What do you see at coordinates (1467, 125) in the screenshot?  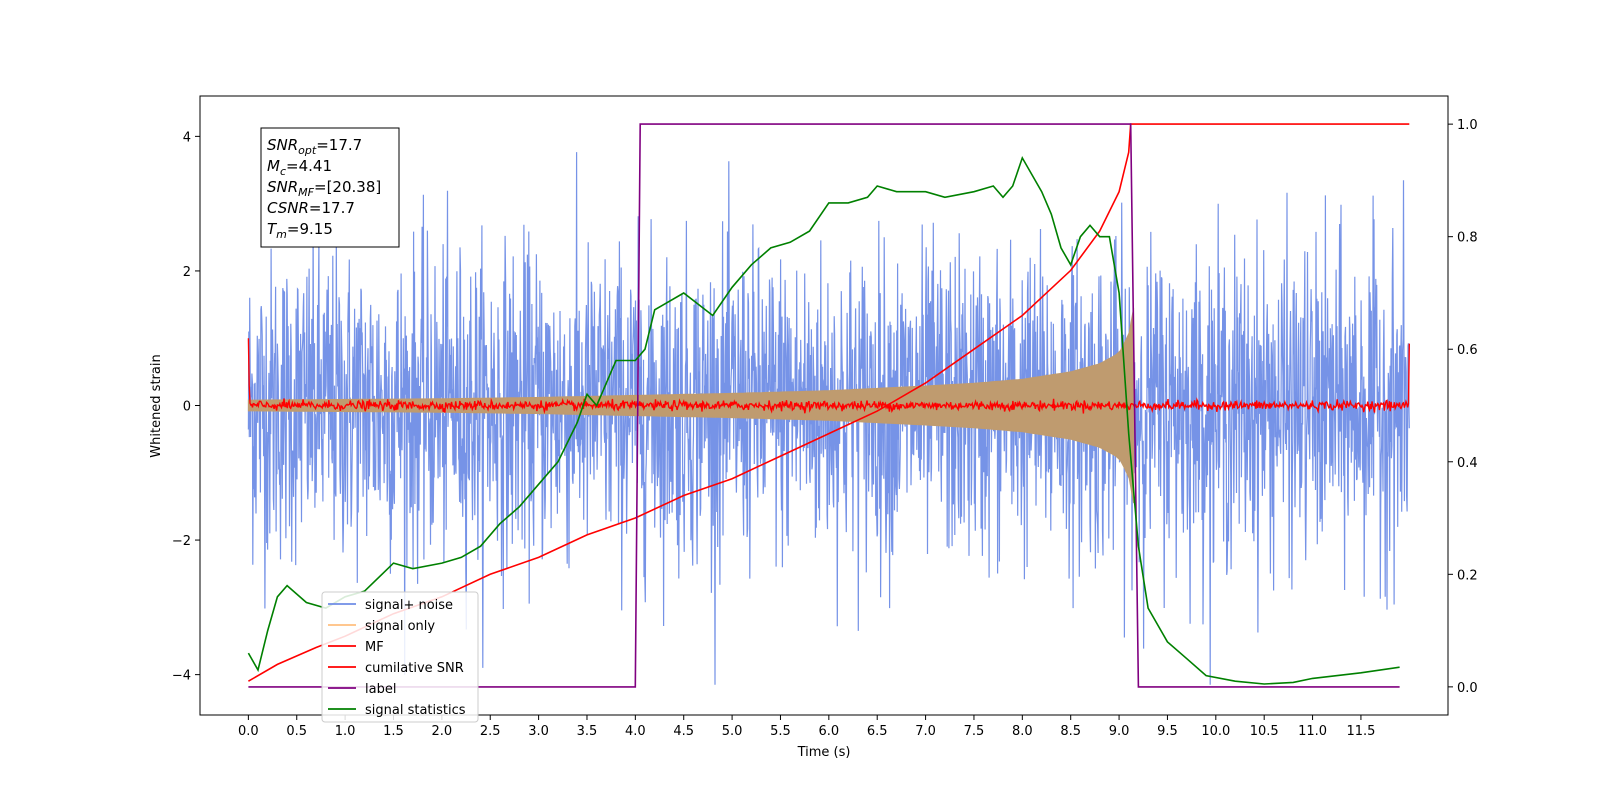 I see `y-tick-label-right: 1.0` at bounding box center [1467, 125].